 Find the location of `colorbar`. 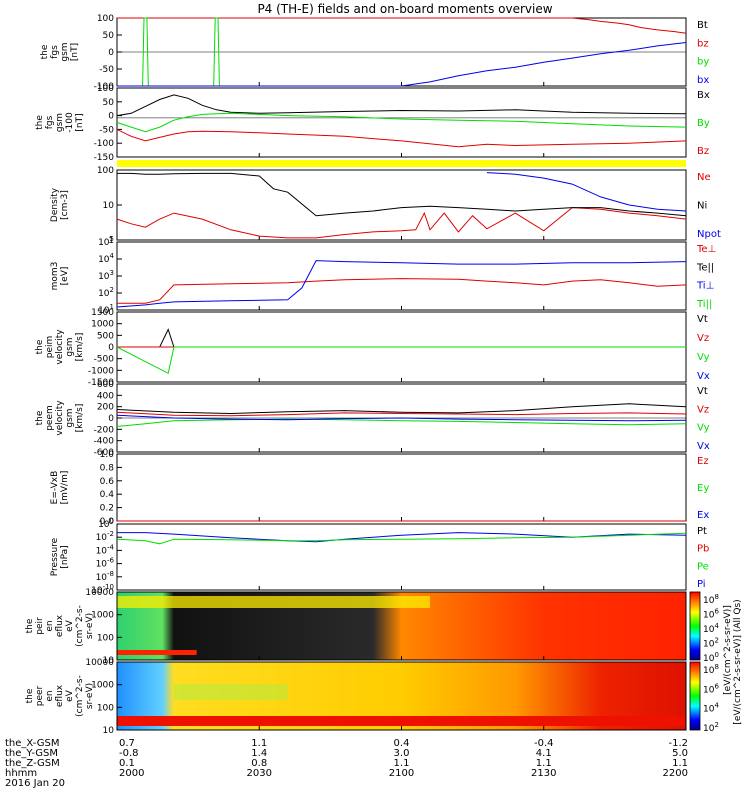

colorbar is located at coordinates (695, 626).